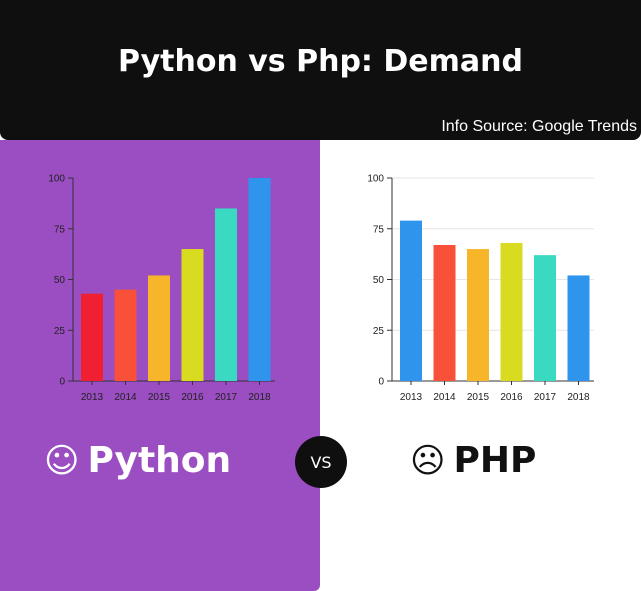 This screenshot has height=591, width=641. What do you see at coordinates (478, 397) in the screenshot?
I see `php-x-tick-label: 2015` at bounding box center [478, 397].